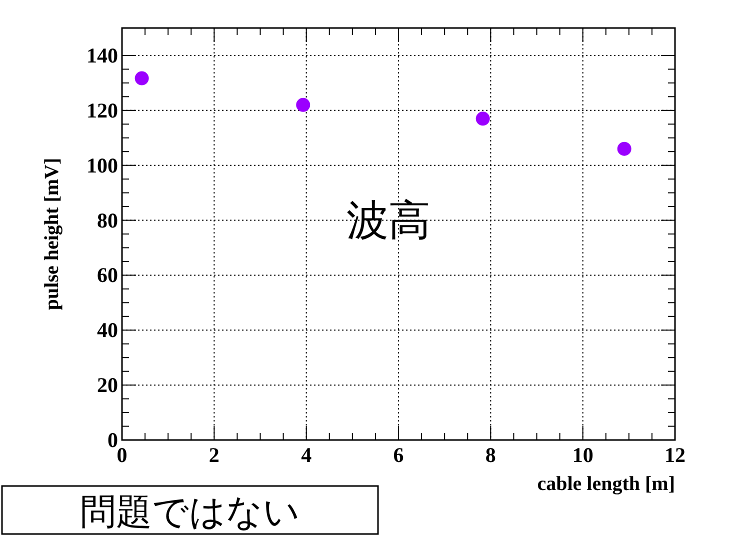 This screenshot has height=537, width=730. I want to click on x-tick-label: 6, so click(398, 455).